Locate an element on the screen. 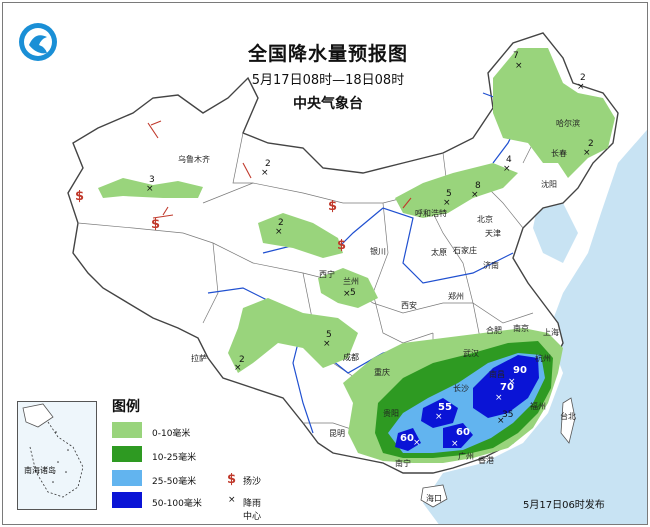  inset-label: 南海诸岛 is located at coordinates (40, 470).